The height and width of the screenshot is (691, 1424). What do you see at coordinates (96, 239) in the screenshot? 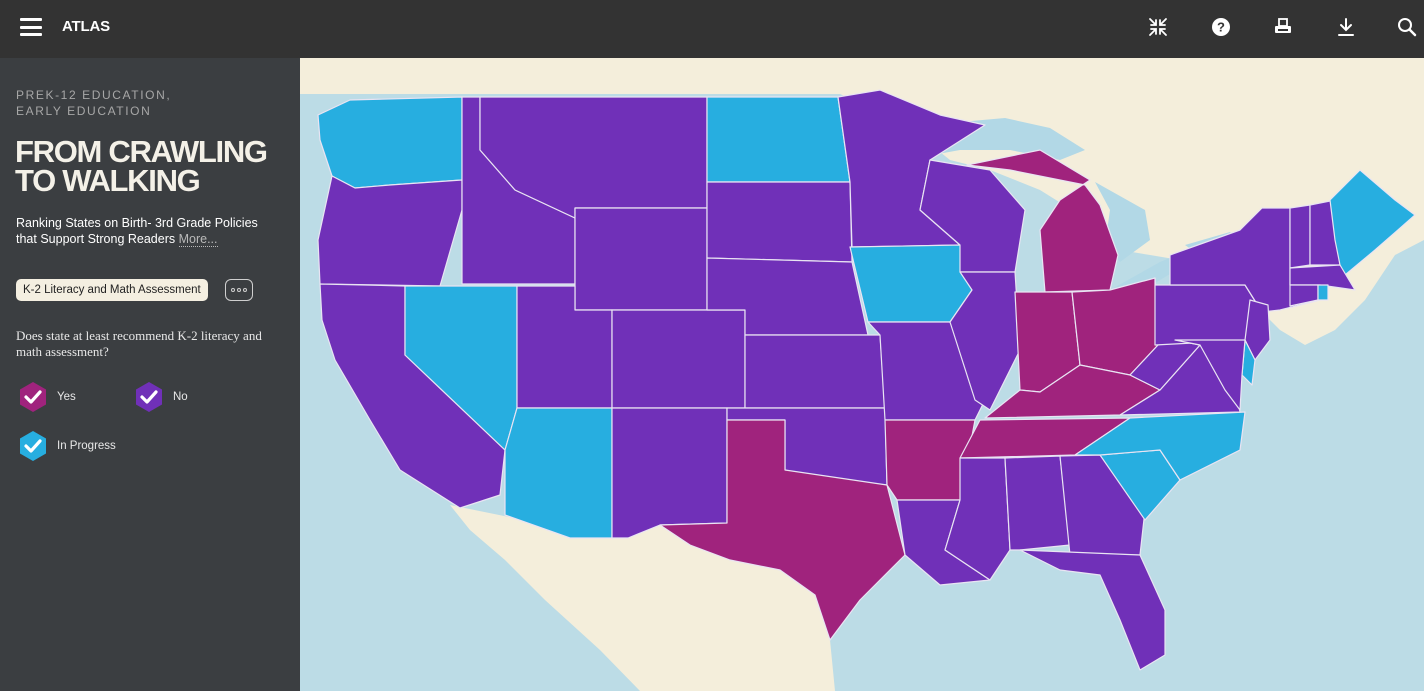
I see `subtitle-line: that Support Strong Readers` at bounding box center [96, 239].